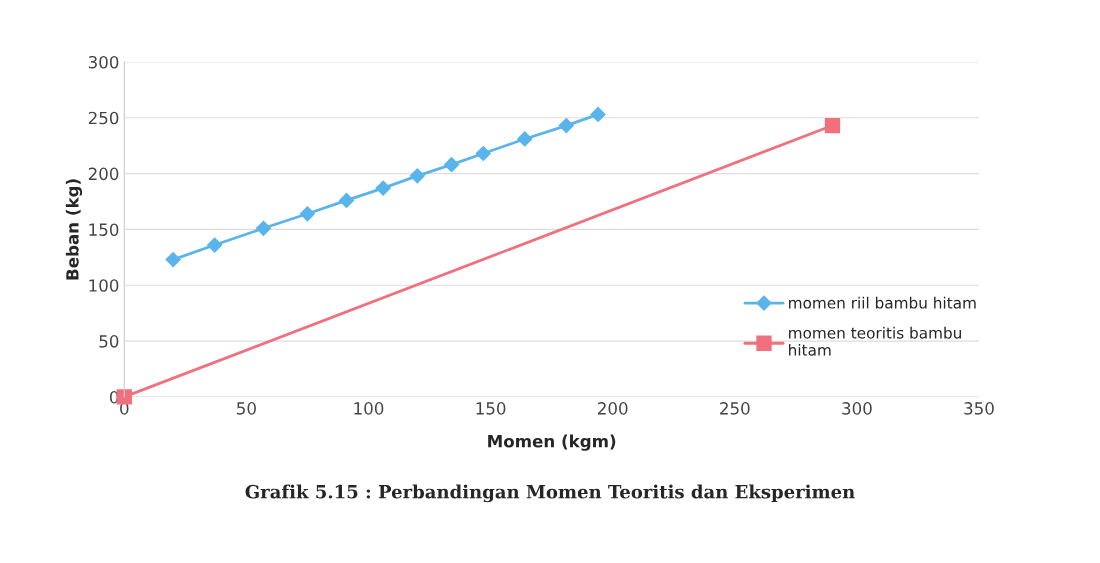  What do you see at coordinates (491, 408) in the screenshot?
I see `x-tick-label: 150` at bounding box center [491, 408].